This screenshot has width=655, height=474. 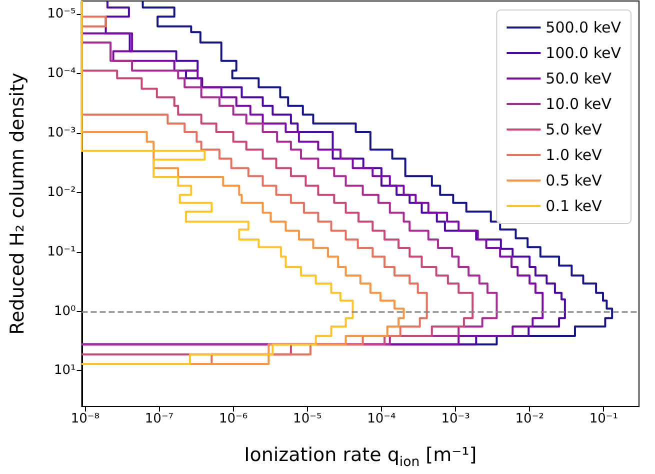 I want to click on y-tick-label: 10⁻⁵, so click(x=61, y=14).